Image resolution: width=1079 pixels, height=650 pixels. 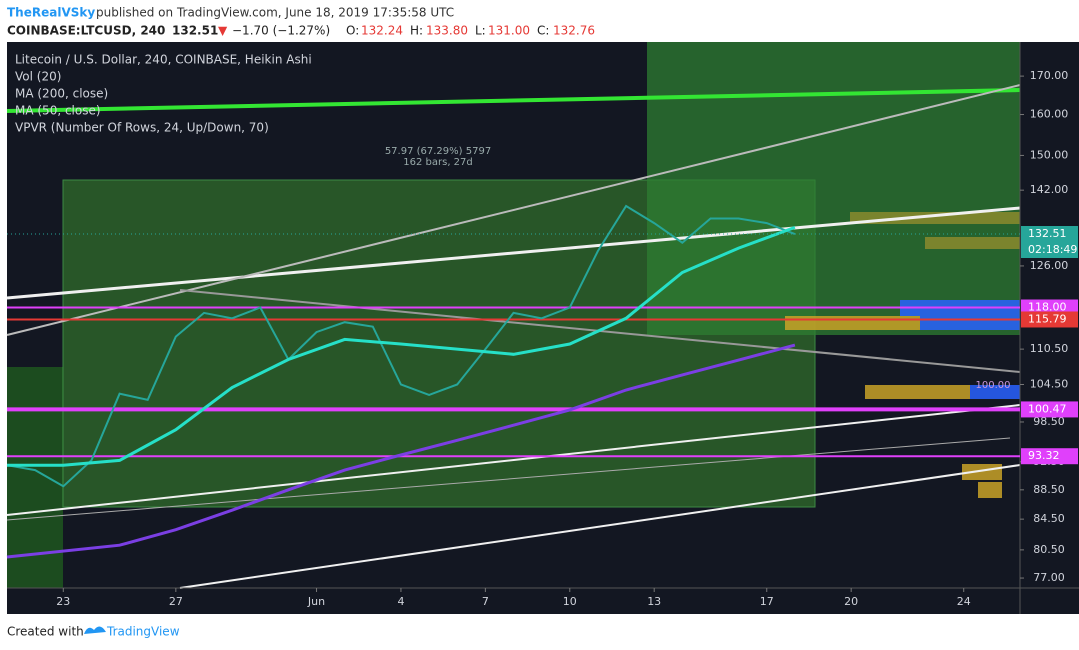 What do you see at coordinates (438, 162) in the screenshot?
I see `annotation: 162 bars, 27d` at bounding box center [438, 162].